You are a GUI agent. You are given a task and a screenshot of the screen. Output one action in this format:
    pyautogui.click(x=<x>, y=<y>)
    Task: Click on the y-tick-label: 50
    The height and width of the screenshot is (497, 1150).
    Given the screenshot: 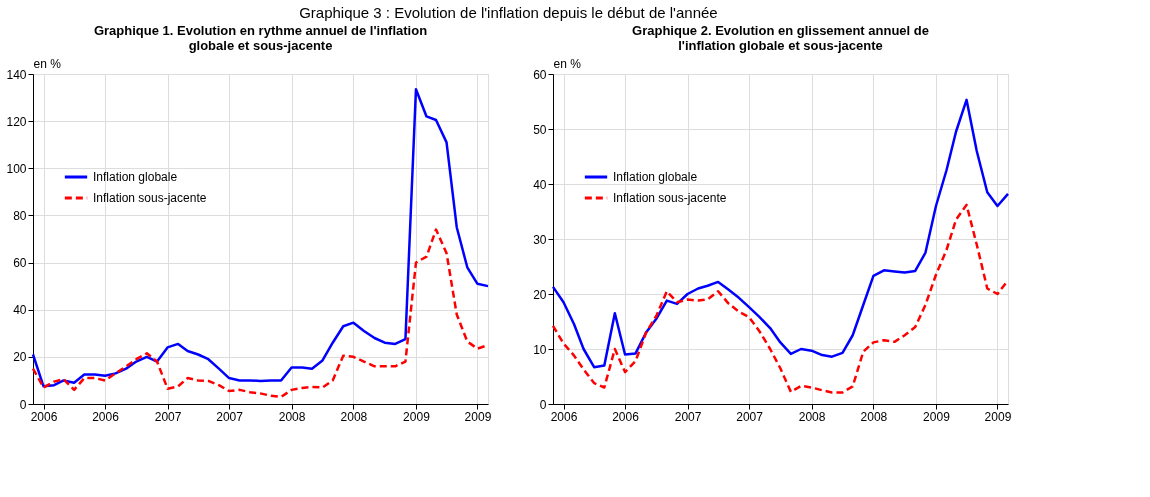 What is the action you would take?
    pyautogui.click(x=540, y=129)
    